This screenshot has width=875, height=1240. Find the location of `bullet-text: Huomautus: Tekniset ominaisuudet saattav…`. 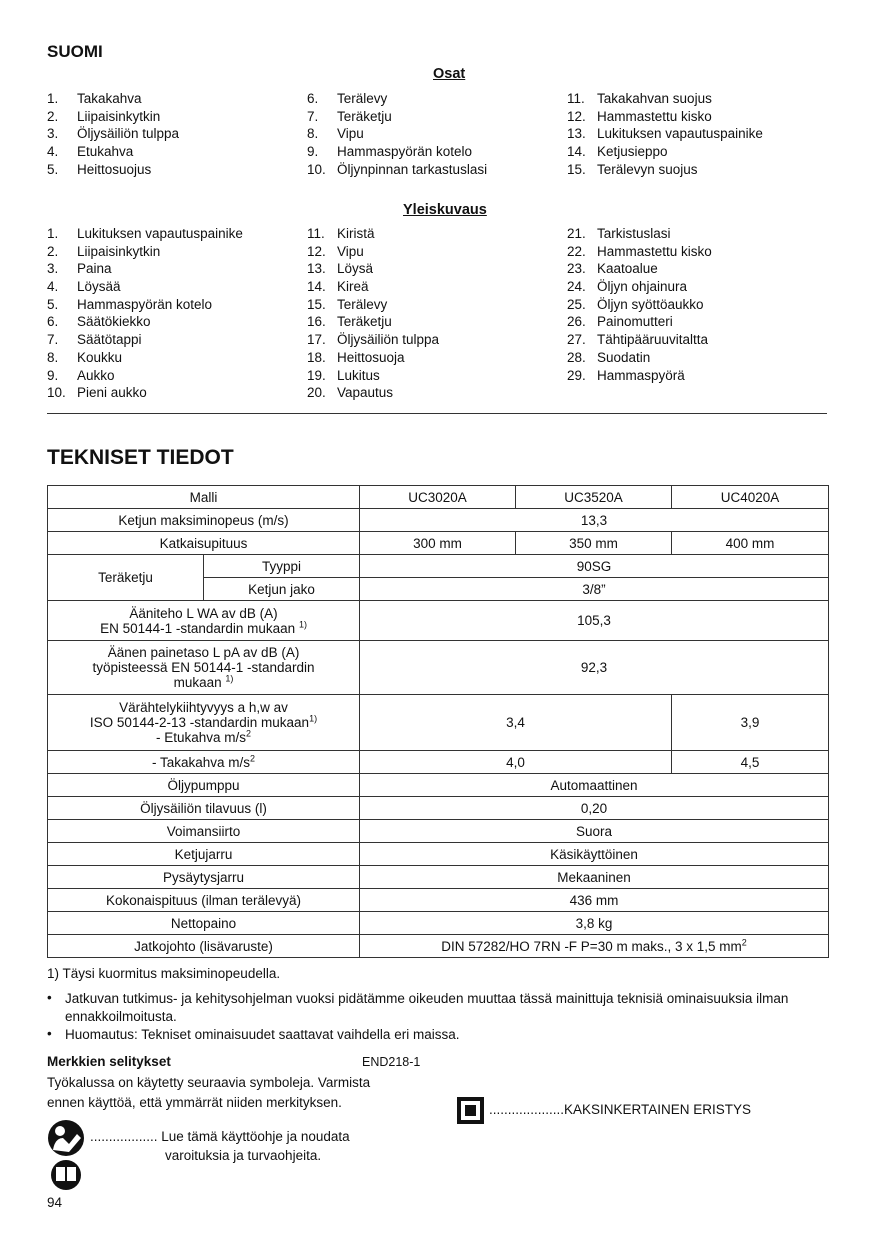

bullet-text: Huomautus: Tekniset ominaisuudet saattav… is located at coordinates (262, 1034).